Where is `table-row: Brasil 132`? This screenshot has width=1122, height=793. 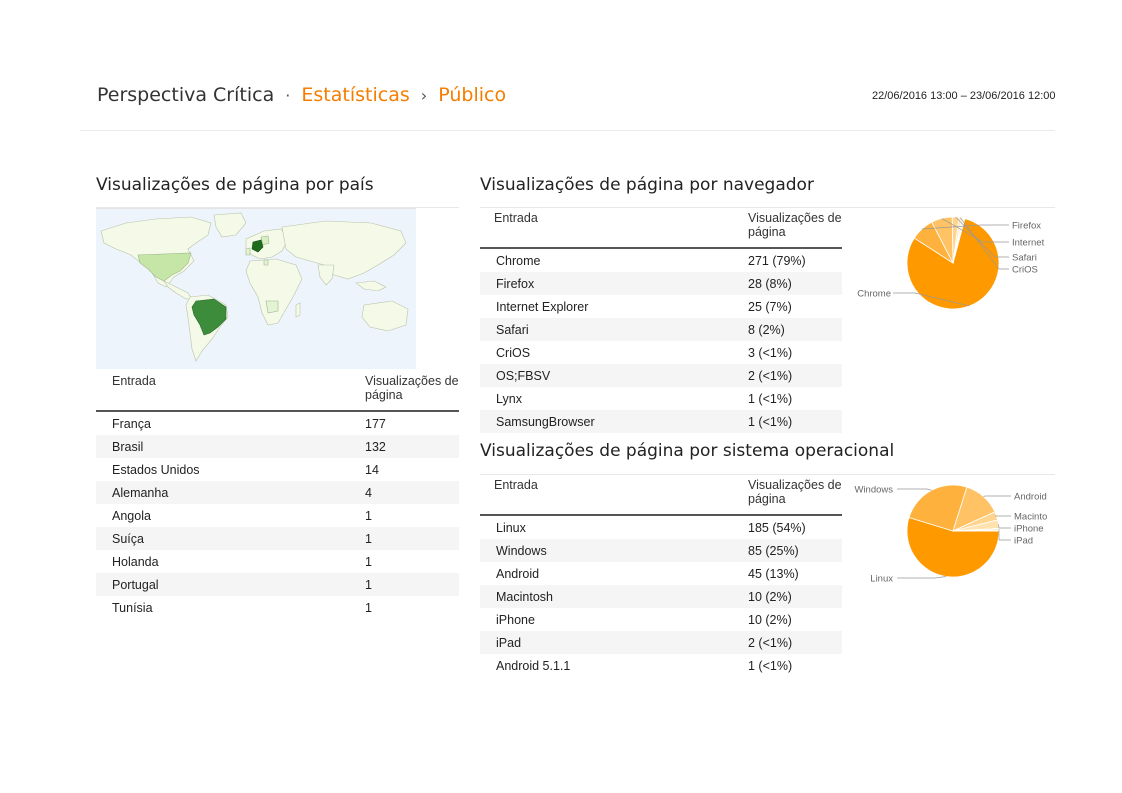 table-row: Brasil 132 is located at coordinates (277, 446).